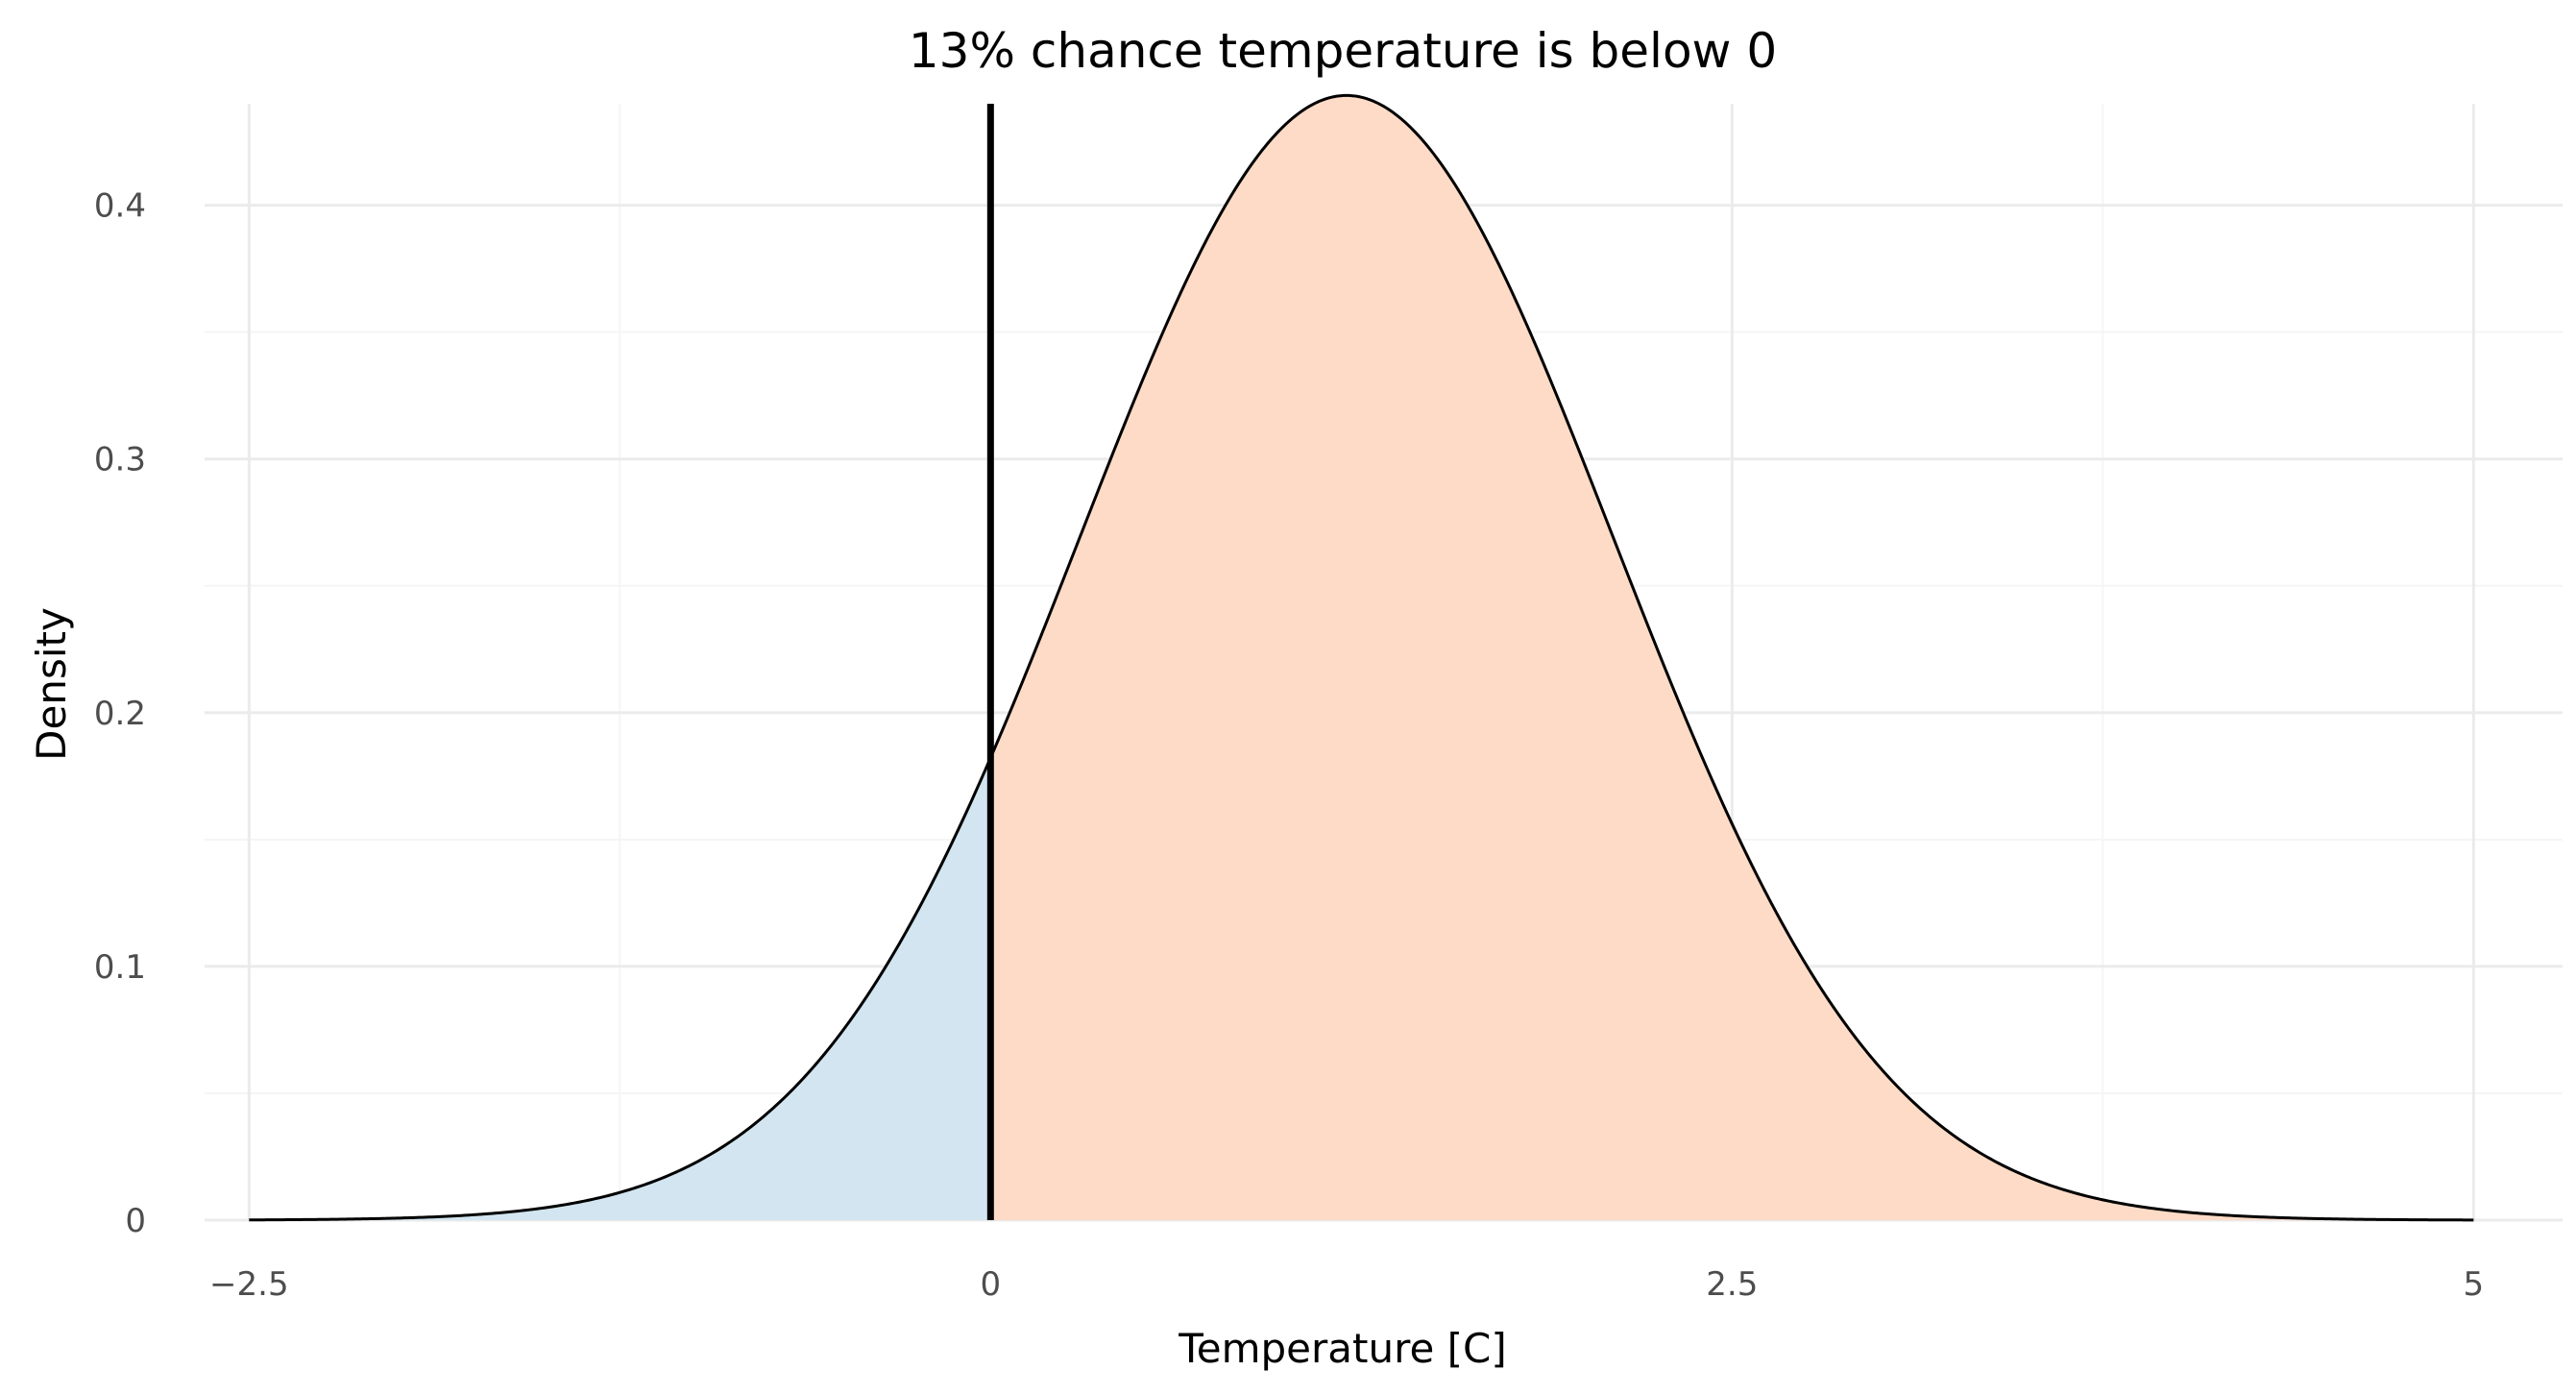  Describe the element at coordinates (120, 967) in the screenshot. I see `y-tick-label: 0.1` at that location.